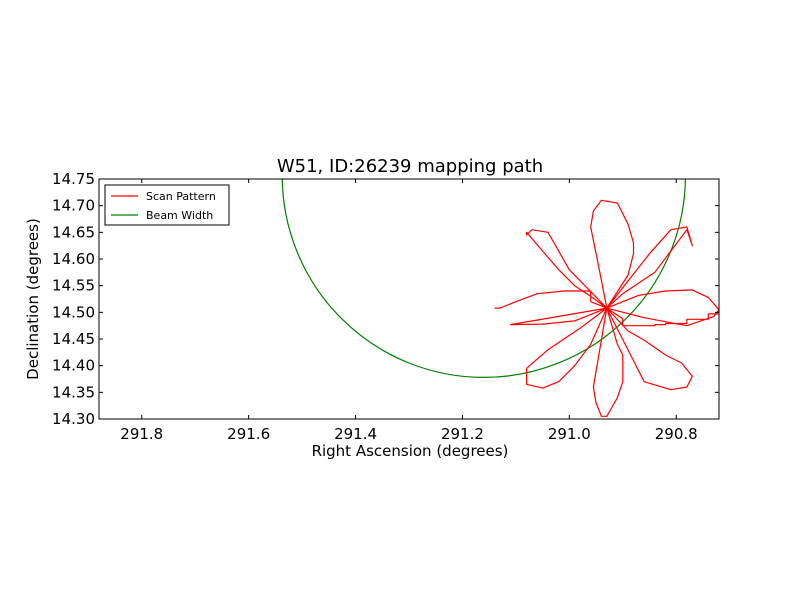  I want to click on legend-box, so click(167, 205).